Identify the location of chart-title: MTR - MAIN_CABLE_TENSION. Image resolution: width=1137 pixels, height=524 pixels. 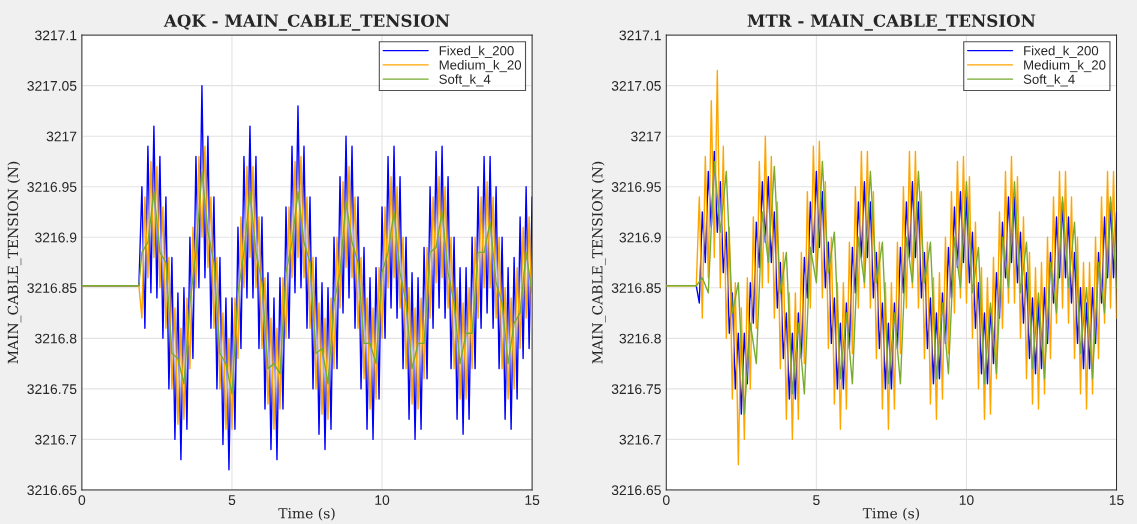
(891, 22).